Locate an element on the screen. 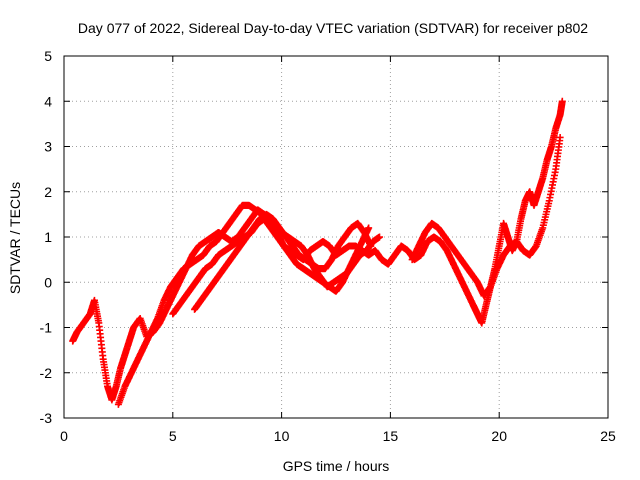 The height and width of the screenshot is (480, 640). y-tick-label: -2 is located at coordinates (46, 373).